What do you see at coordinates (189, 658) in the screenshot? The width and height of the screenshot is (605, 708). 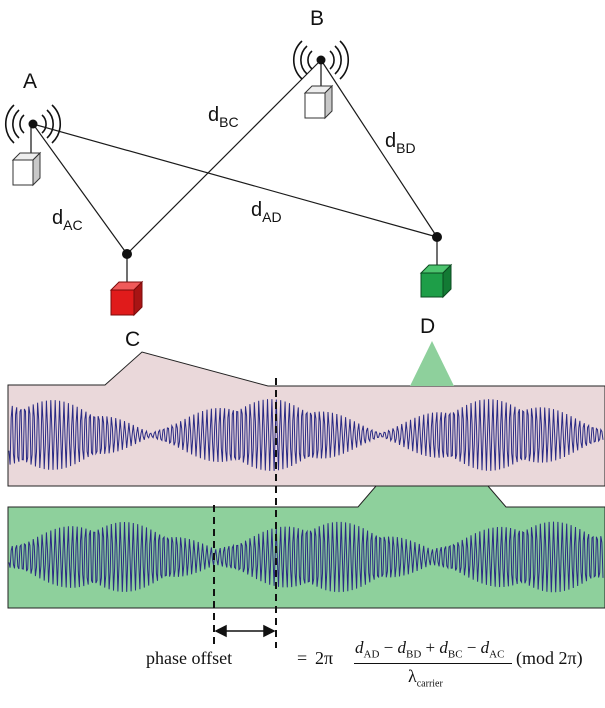 I see `formula-left-label: phase offset` at bounding box center [189, 658].